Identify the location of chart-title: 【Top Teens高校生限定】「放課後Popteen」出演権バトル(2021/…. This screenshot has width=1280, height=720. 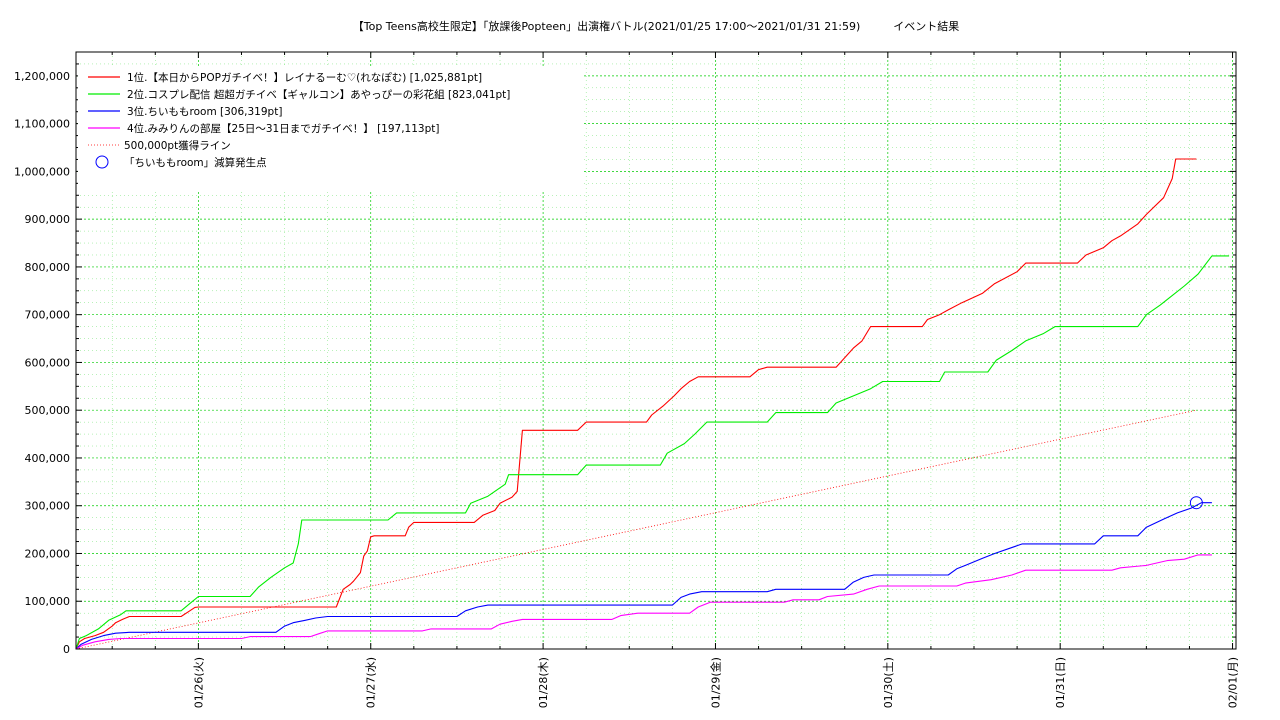
(656, 26).